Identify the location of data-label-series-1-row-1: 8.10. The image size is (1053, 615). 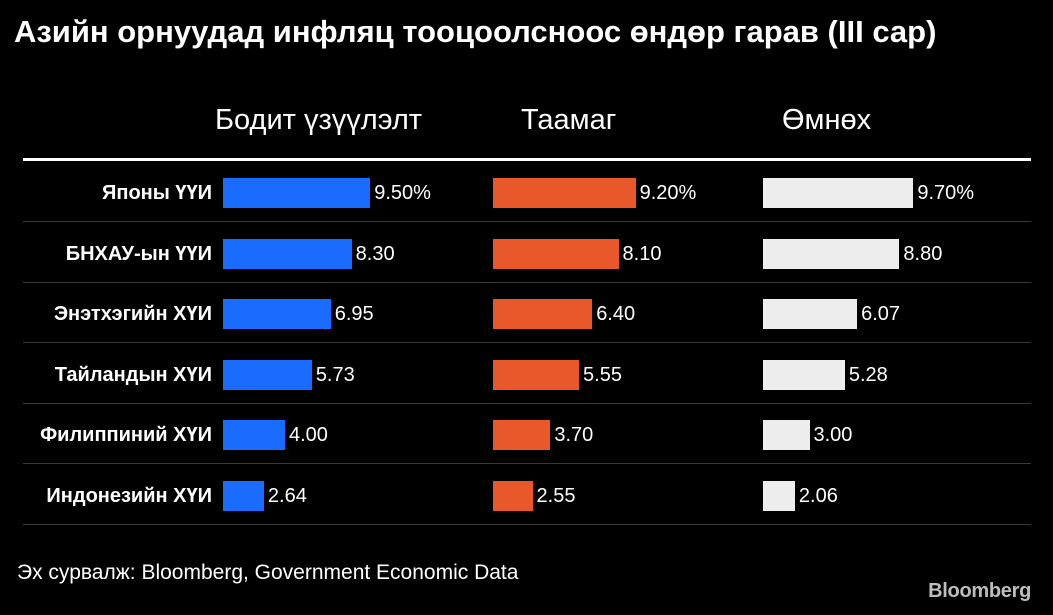
(642, 253).